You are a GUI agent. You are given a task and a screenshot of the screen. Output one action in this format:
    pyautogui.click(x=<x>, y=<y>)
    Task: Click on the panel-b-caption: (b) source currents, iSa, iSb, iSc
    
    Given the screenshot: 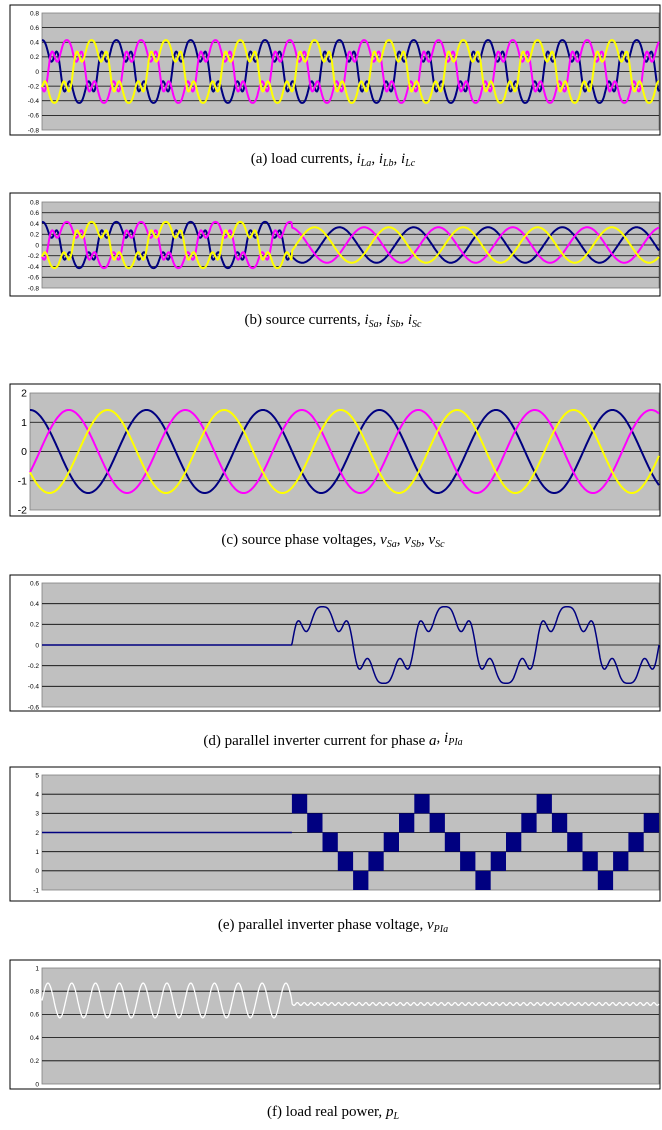 What is the action you would take?
    pyautogui.click(x=333, y=321)
    